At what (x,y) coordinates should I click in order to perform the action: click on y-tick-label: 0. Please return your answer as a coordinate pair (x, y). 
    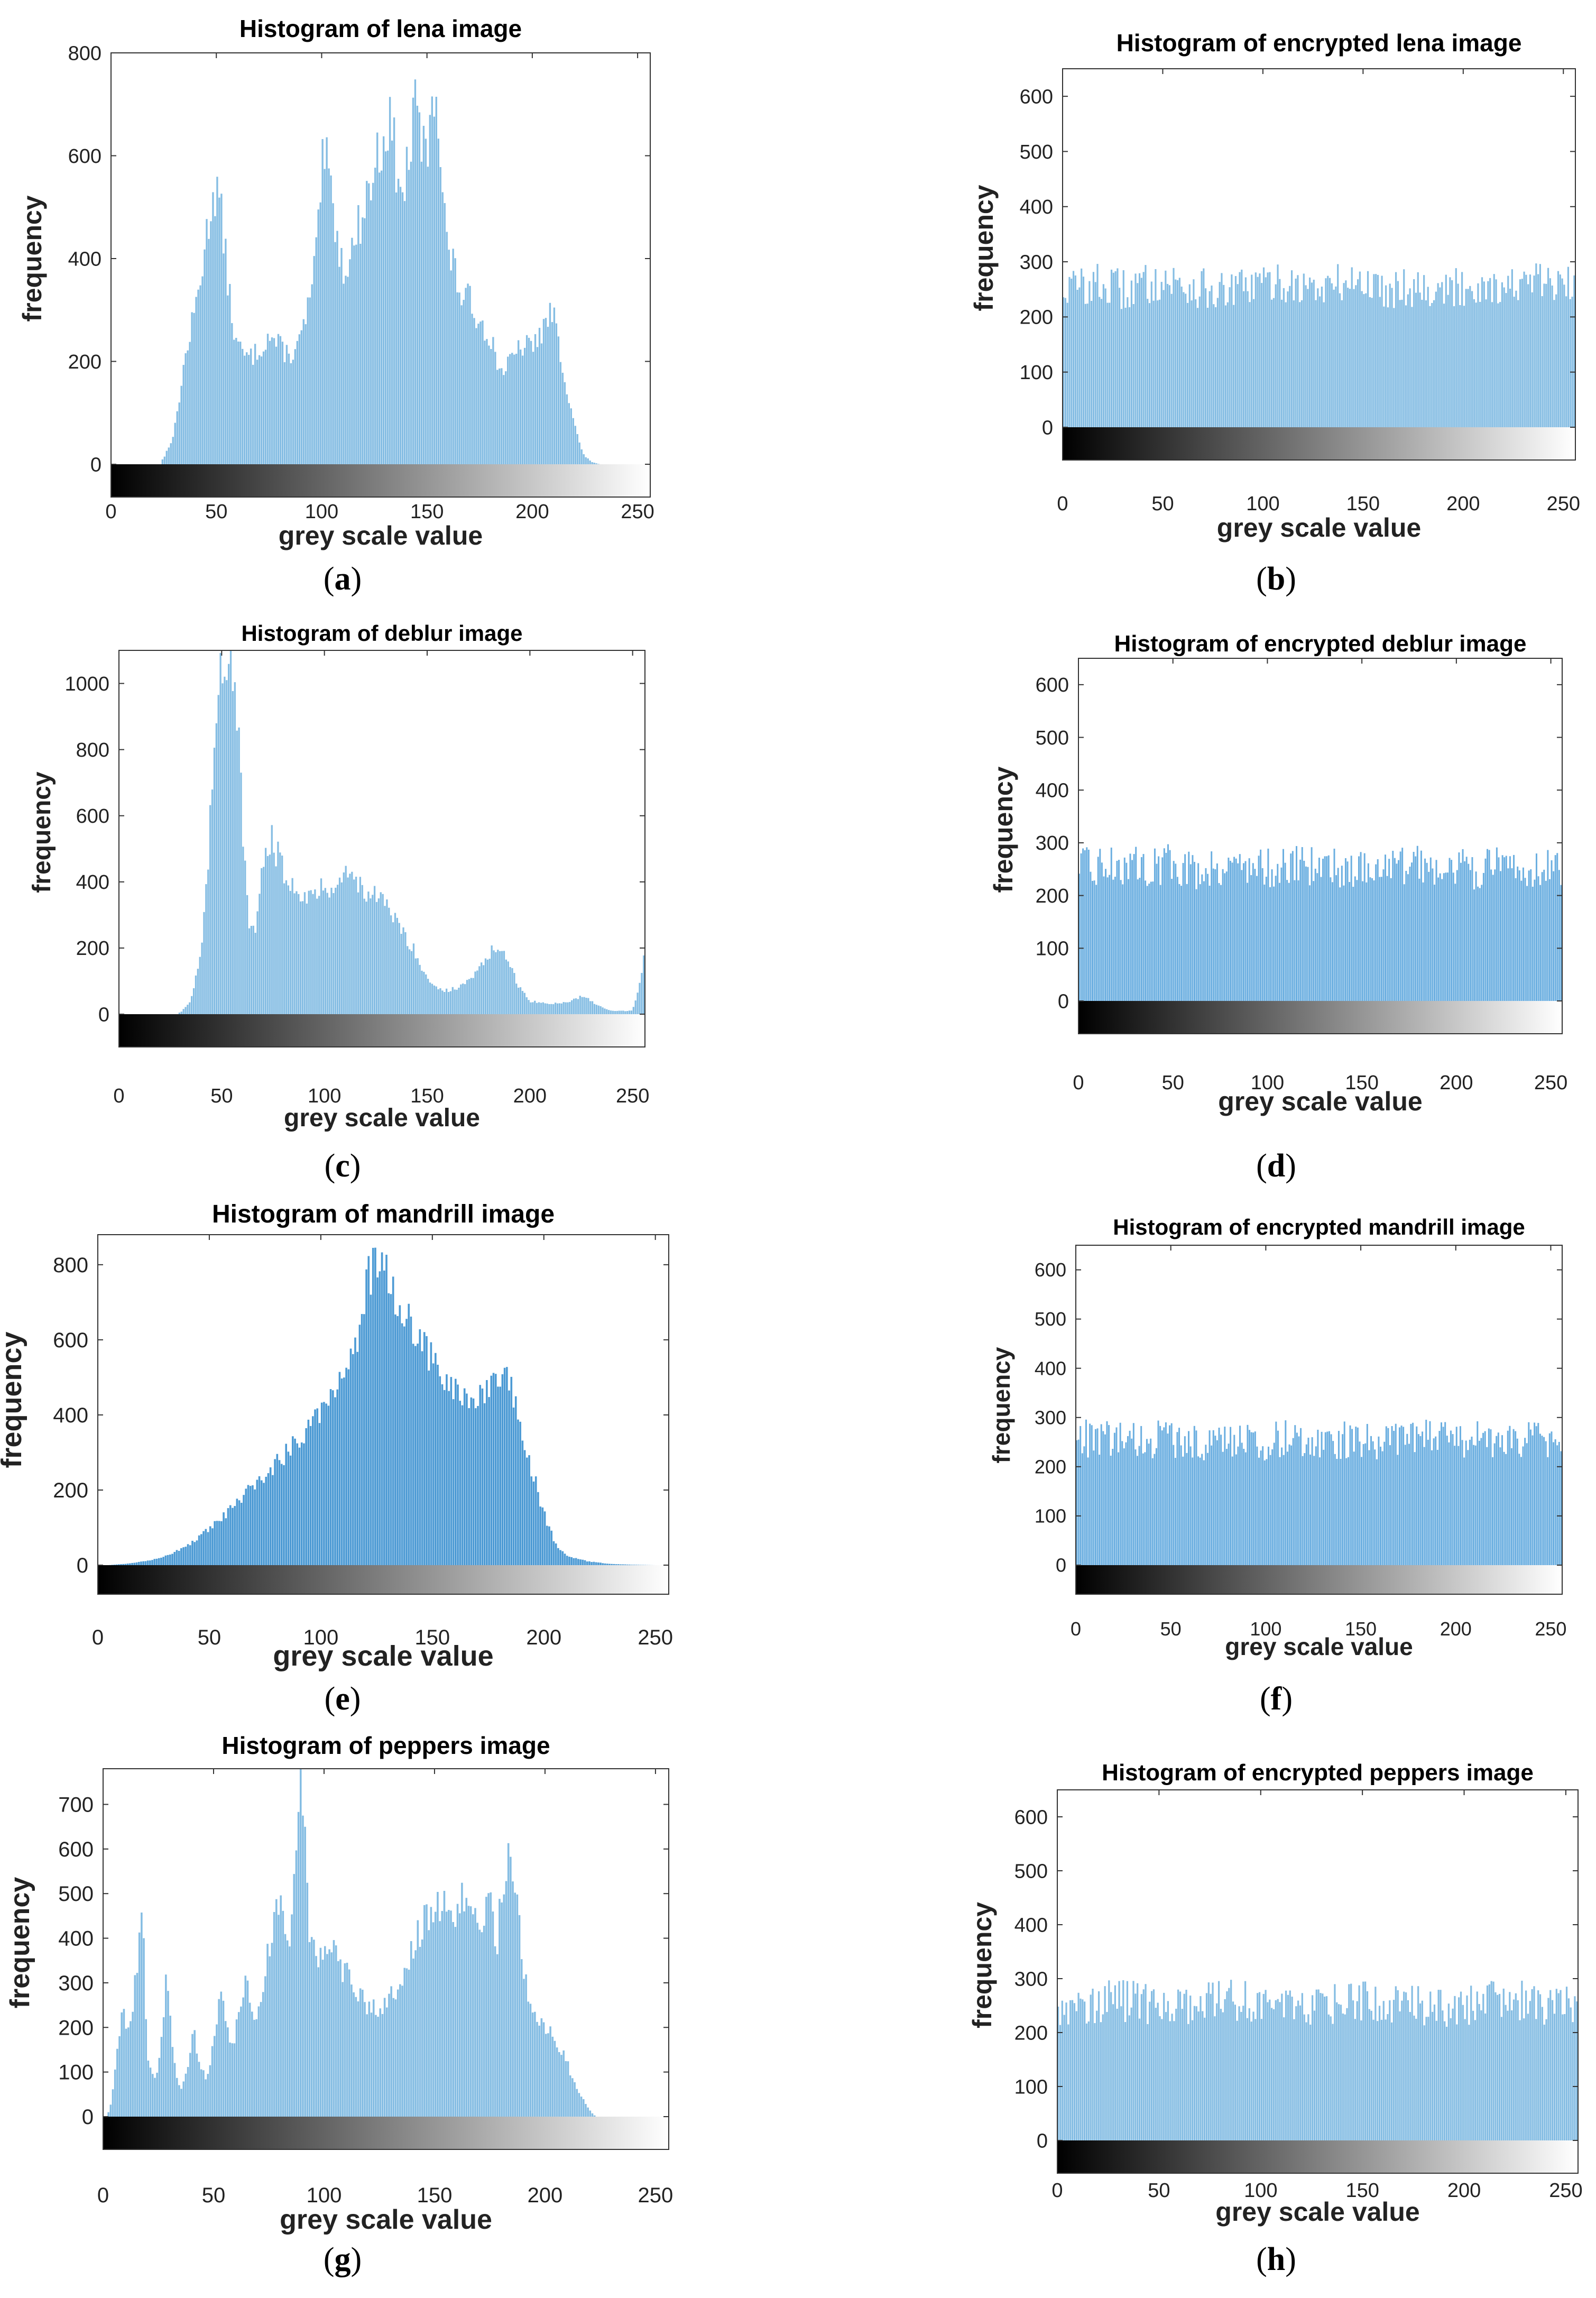
    Looking at the image, I should click on (1042, 2141).